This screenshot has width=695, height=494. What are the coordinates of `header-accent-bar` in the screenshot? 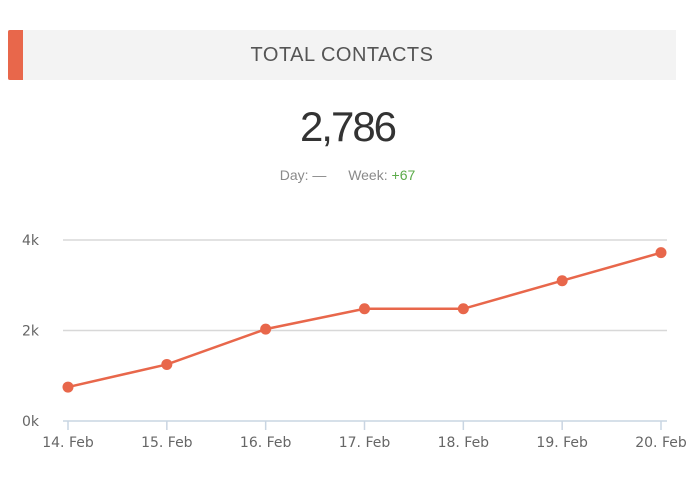 It's located at (15, 55).